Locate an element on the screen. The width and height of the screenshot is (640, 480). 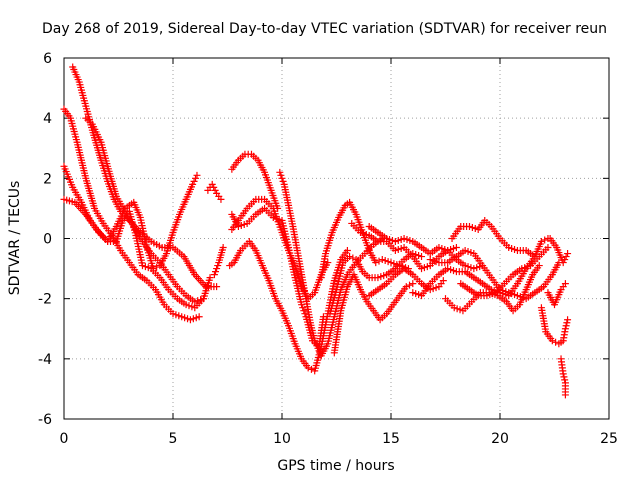
x-tick-label: 25 is located at coordinates (609, 439).